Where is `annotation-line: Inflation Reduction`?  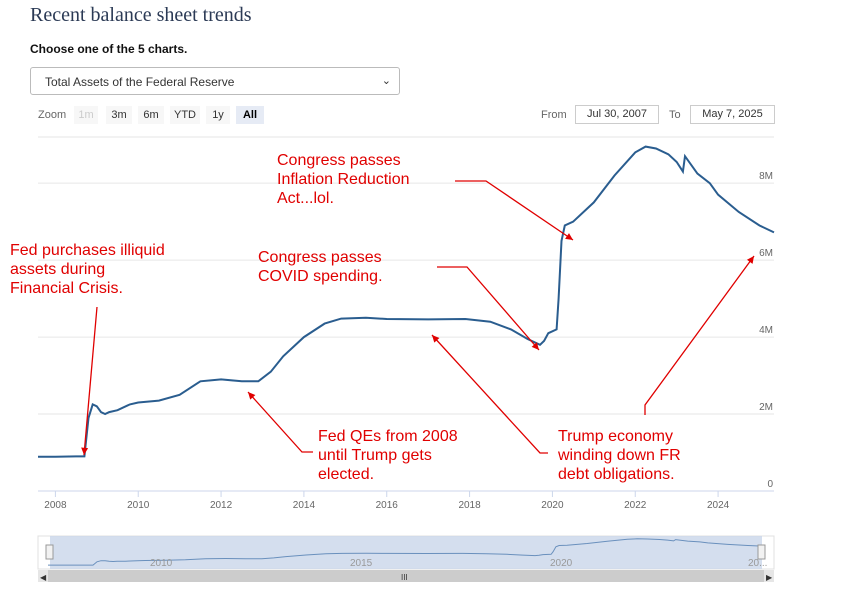 annotation-line: Inflation Reduction is located at coordinates (343, 179).